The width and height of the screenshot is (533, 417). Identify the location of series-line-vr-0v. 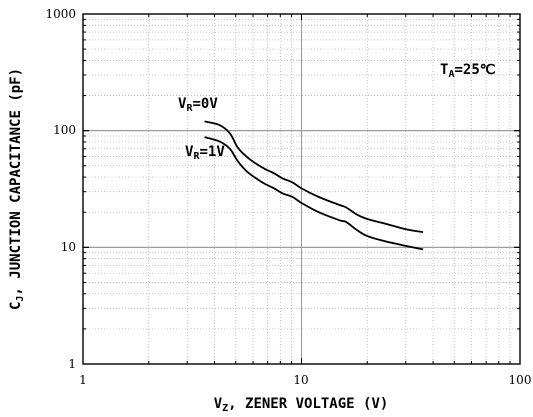
(314, 177).